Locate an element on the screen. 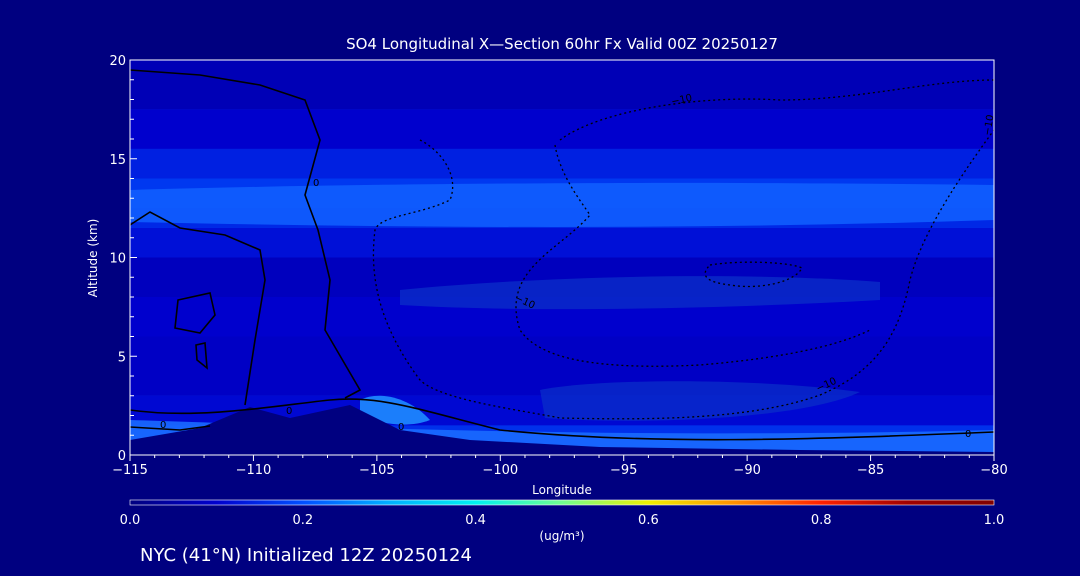 This screenshot has width=1080, height=576. contour-zero-left is located at coordinates (198, 308).